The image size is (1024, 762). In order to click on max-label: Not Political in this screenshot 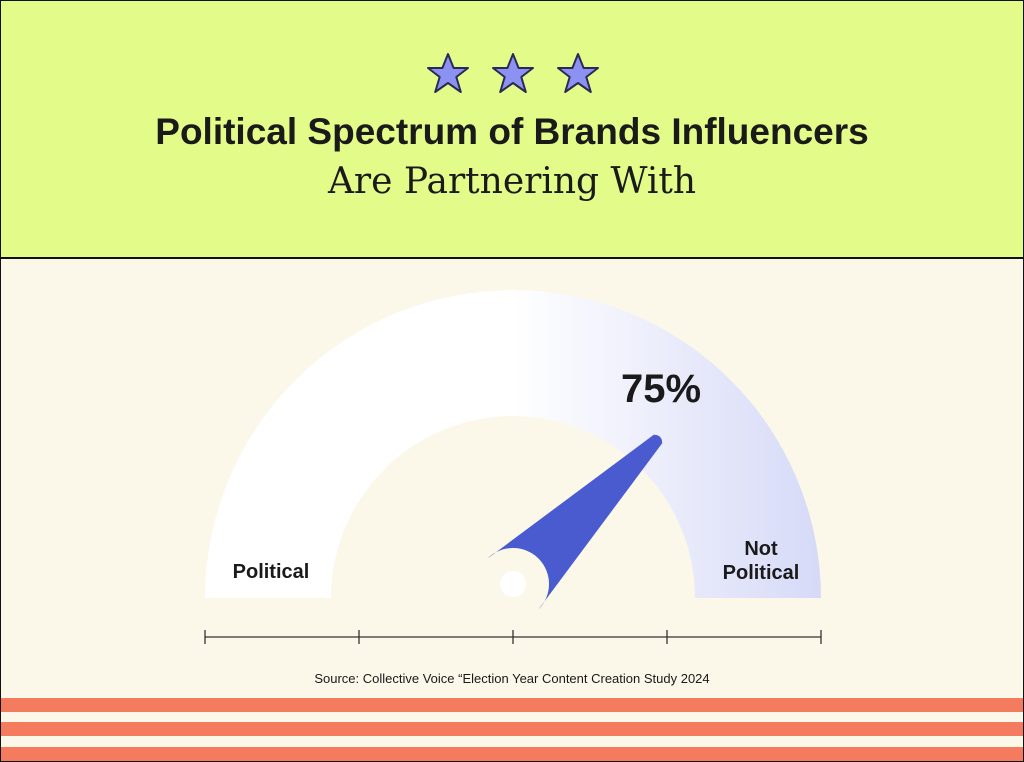, I will do `click(761, 561)`.